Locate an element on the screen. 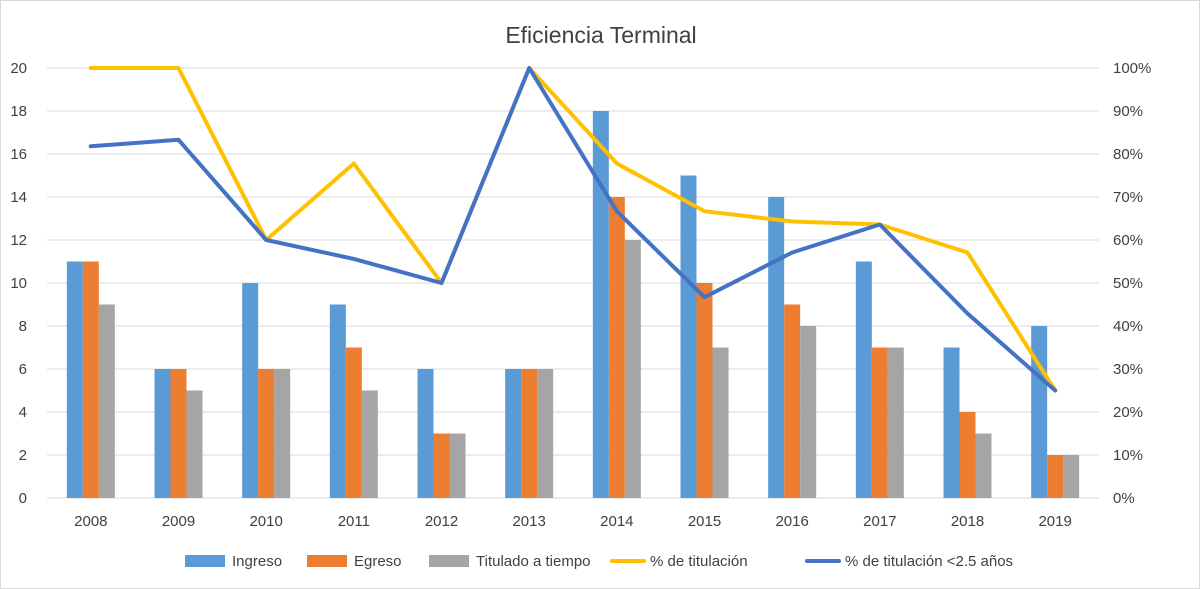 This screenshot has width=1200, height=589. x-tick-label: 2016 is located at coordinates (791, 521).